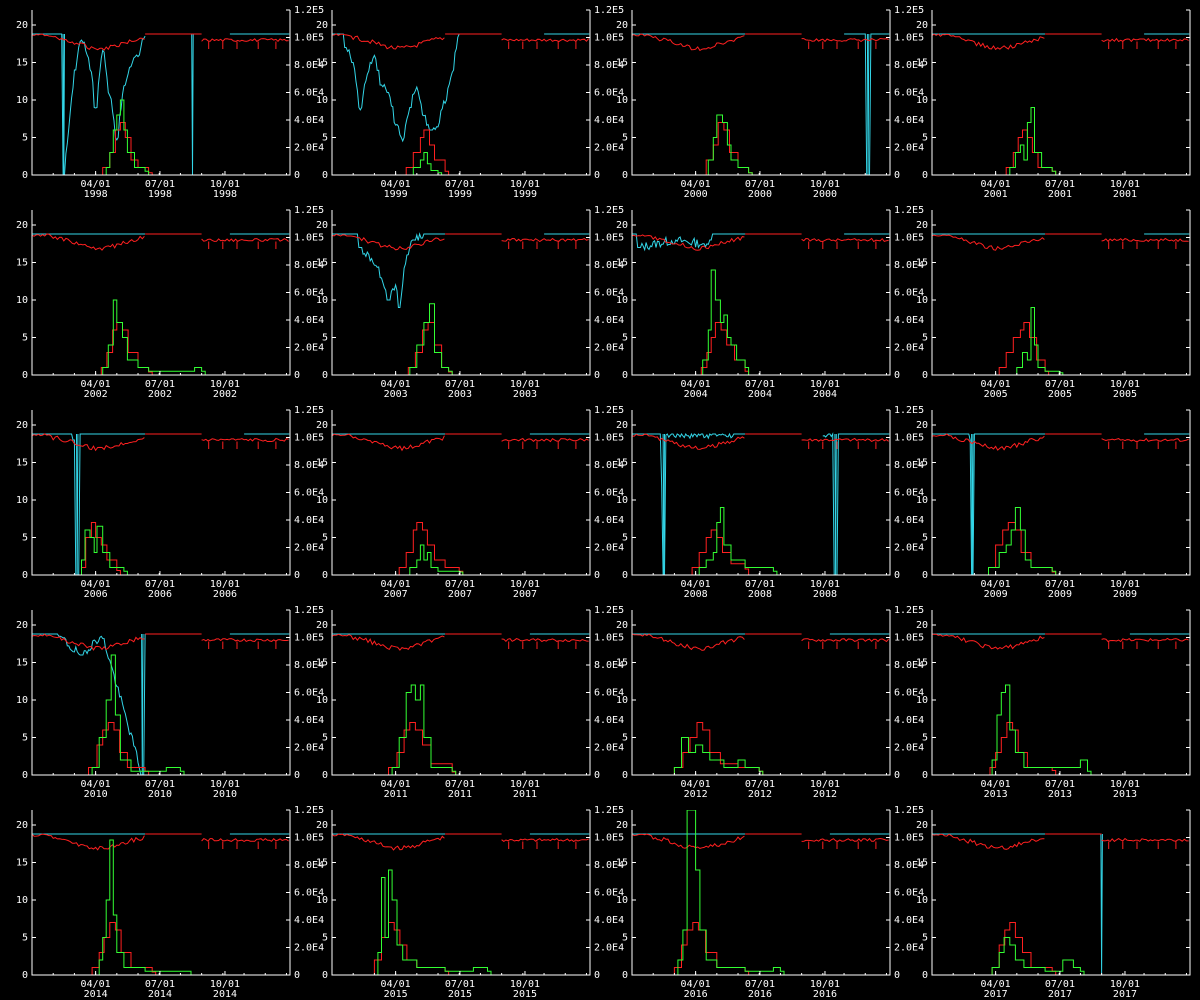 This screenshot has height=1000, width=1200. Describe the element at coordinates (1125, 594) in the screenshot. I see `x-tick-year: 2009` at that location.